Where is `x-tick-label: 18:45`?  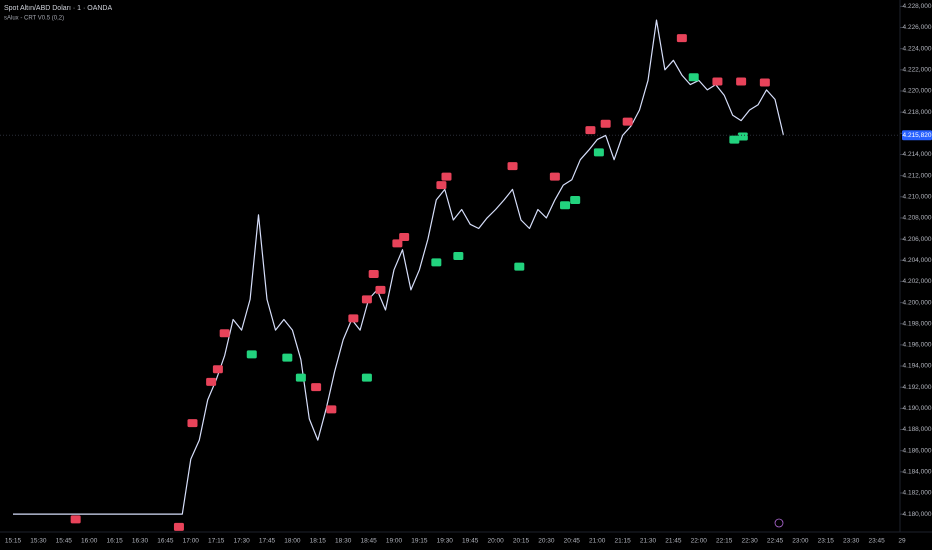 x-tick-label: 18:45 is located at coordinates (368, 541).